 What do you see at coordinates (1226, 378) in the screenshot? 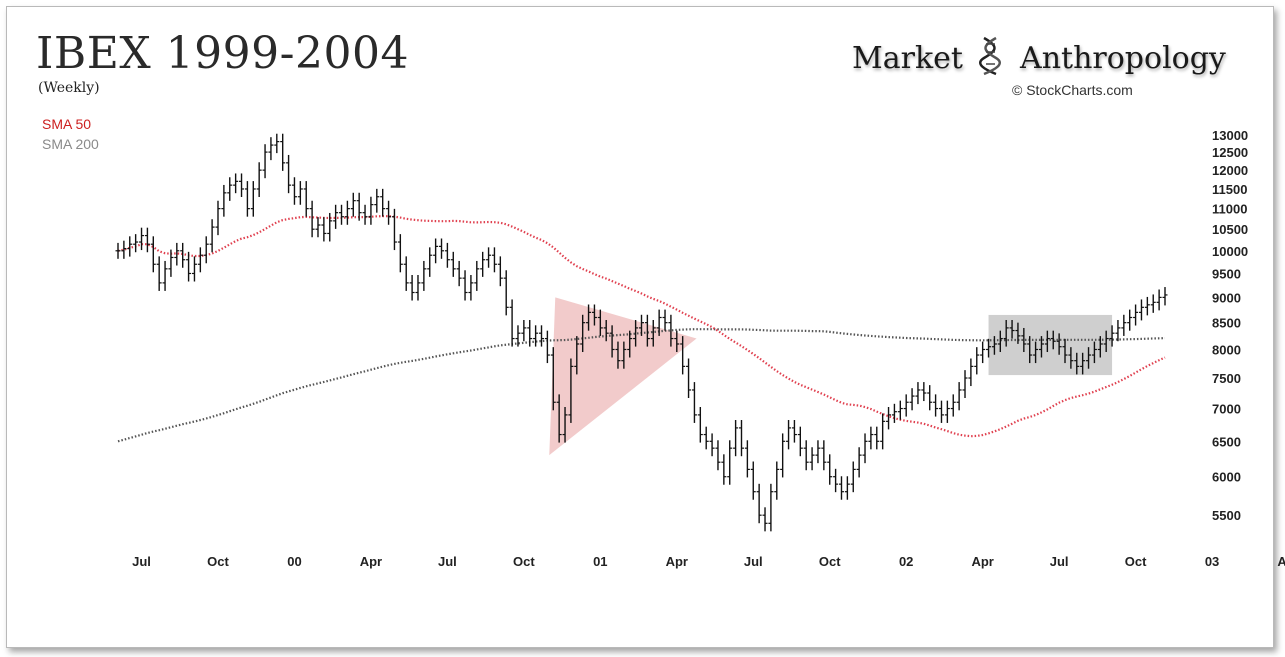
I see `y-tick-label: 7500` at bounding box center [1226, 378].